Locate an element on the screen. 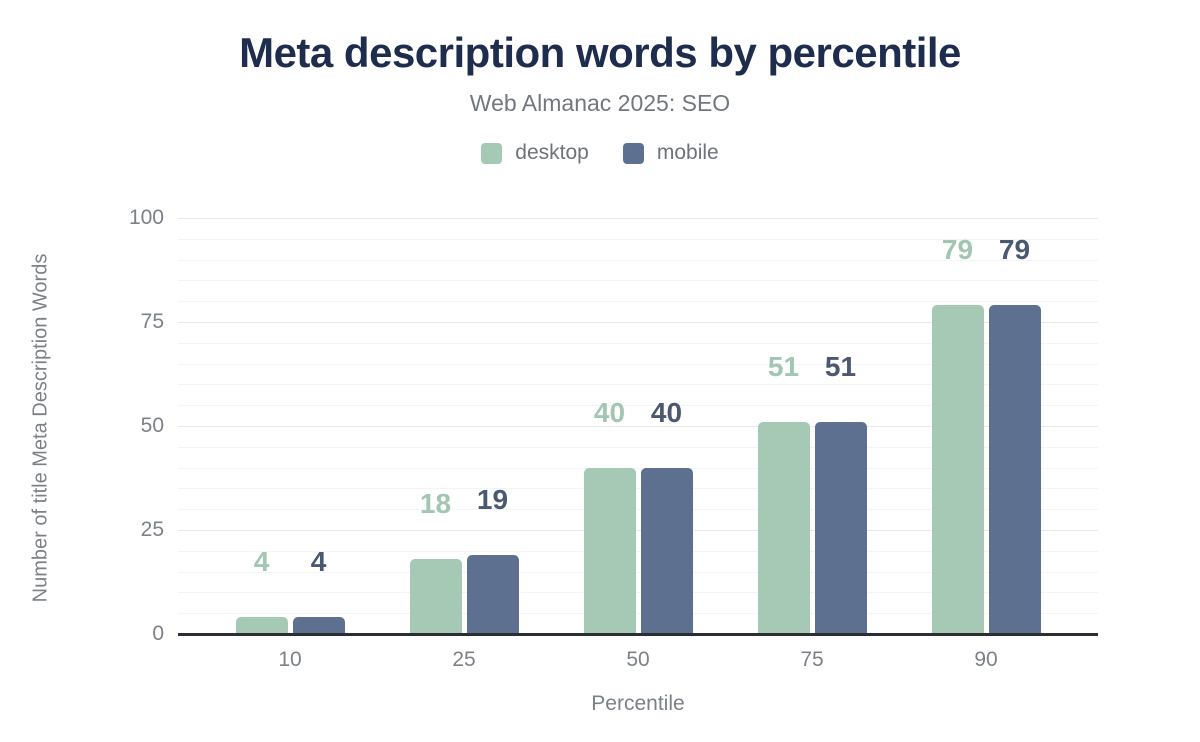 The image size is (1200, 742). bar-mobile-p75 is located at coordinates (840, 528).